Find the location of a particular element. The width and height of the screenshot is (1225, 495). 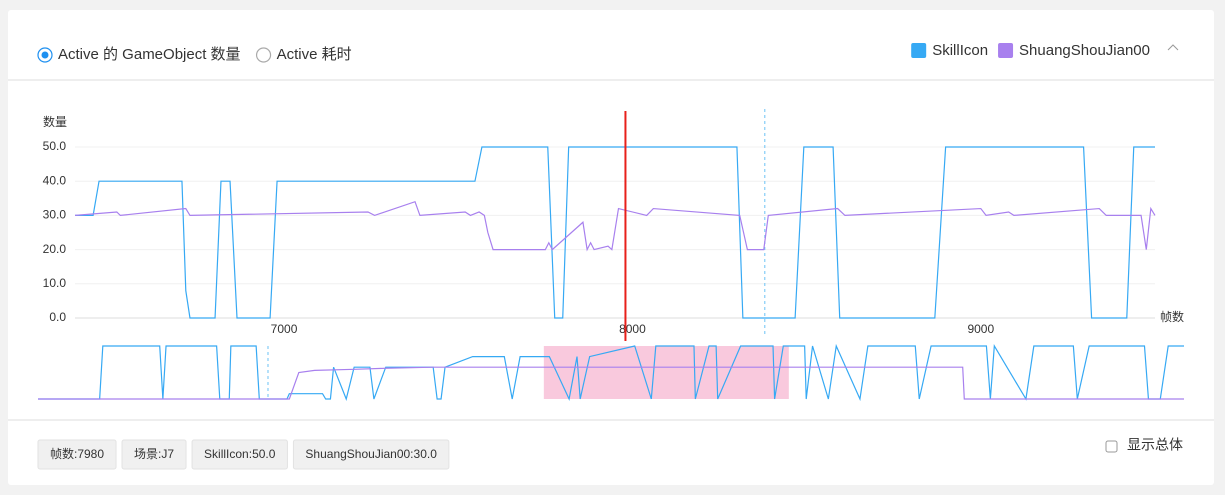

status-chip-label: SkillIcon:50.0 is located at coordinates (240, 454).